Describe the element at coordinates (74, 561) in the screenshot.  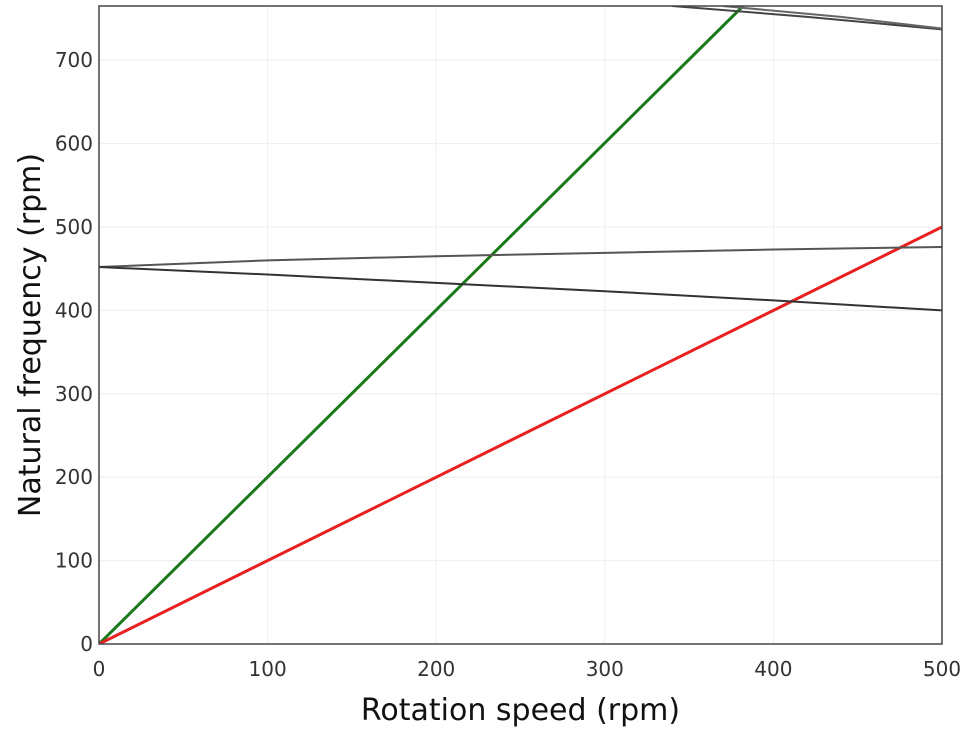
I see `y-tick-label-1: 100` at that location.